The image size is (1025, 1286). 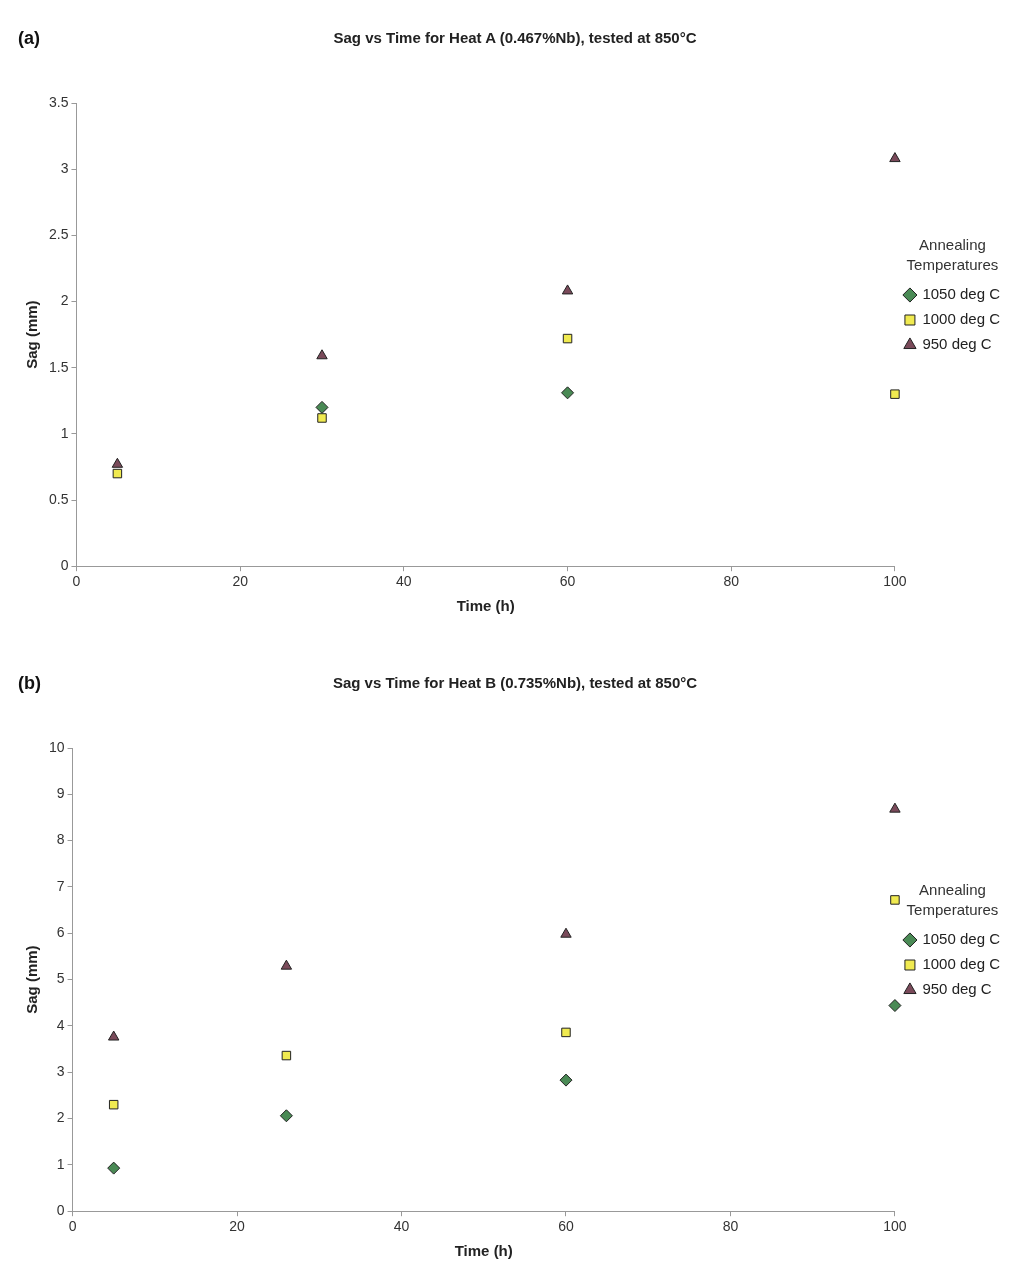 I want to click on y-tick-label: 7, so click(x=60, y=885).